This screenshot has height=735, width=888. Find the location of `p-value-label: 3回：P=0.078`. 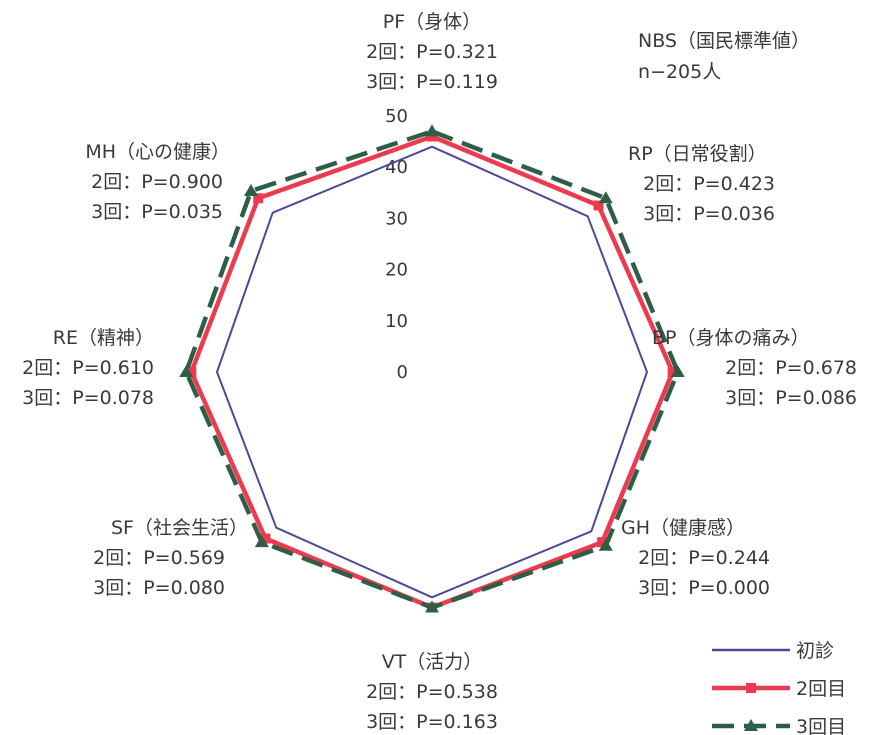

p-value-label: 3回：P=0.078 is located at coordinates (88, 398).